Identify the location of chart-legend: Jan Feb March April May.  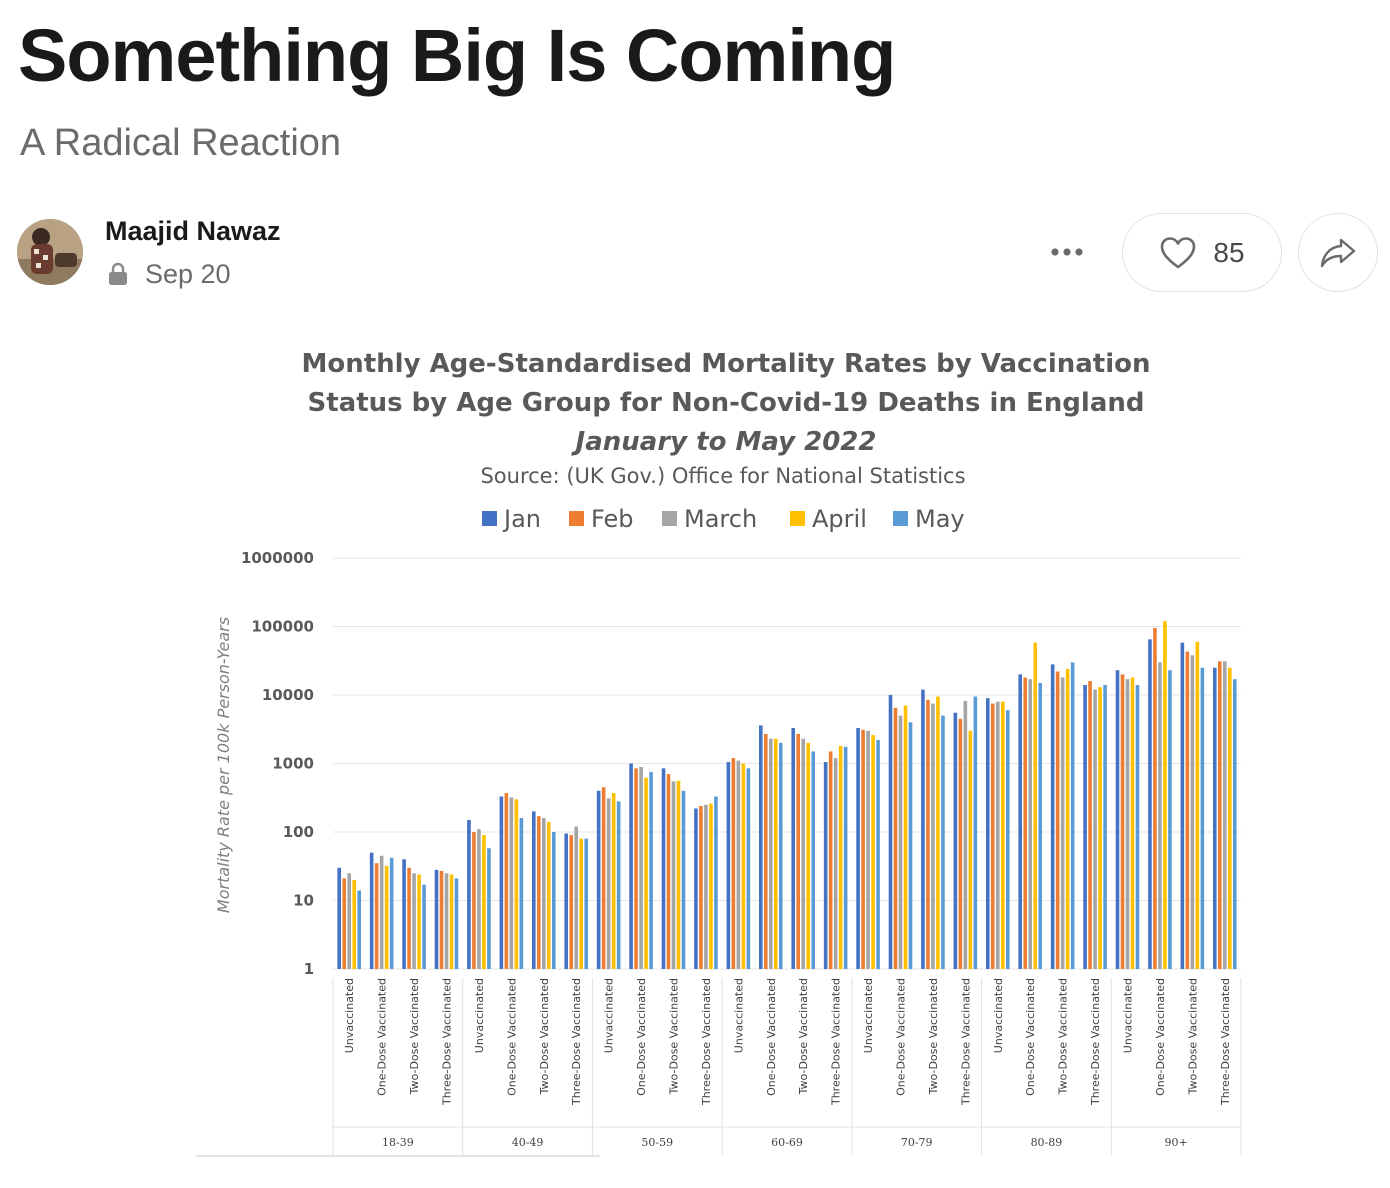
(723, 519).